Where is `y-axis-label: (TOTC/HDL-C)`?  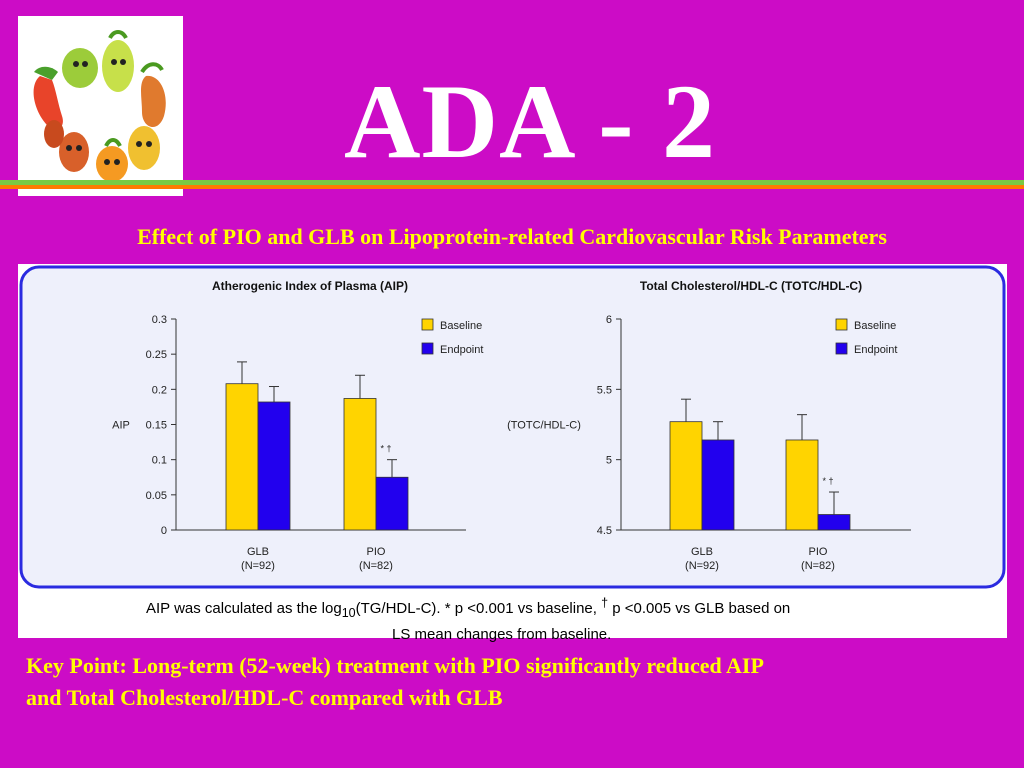 y-axis-label: (TOTC/HDL-C) is located at coordinates (544, 426).